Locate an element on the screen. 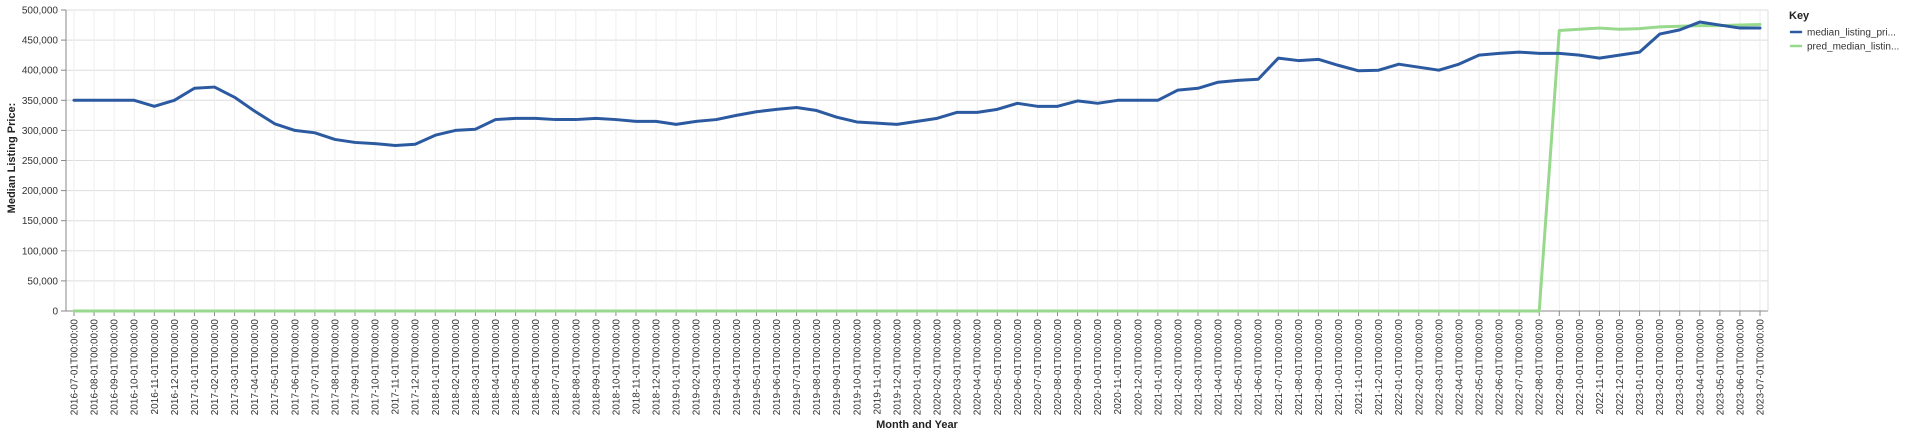 This screenshot has height=434, width=1920. x-tick-label: 2017-09-01T00:00:00 is located at coordinates (356, 367).